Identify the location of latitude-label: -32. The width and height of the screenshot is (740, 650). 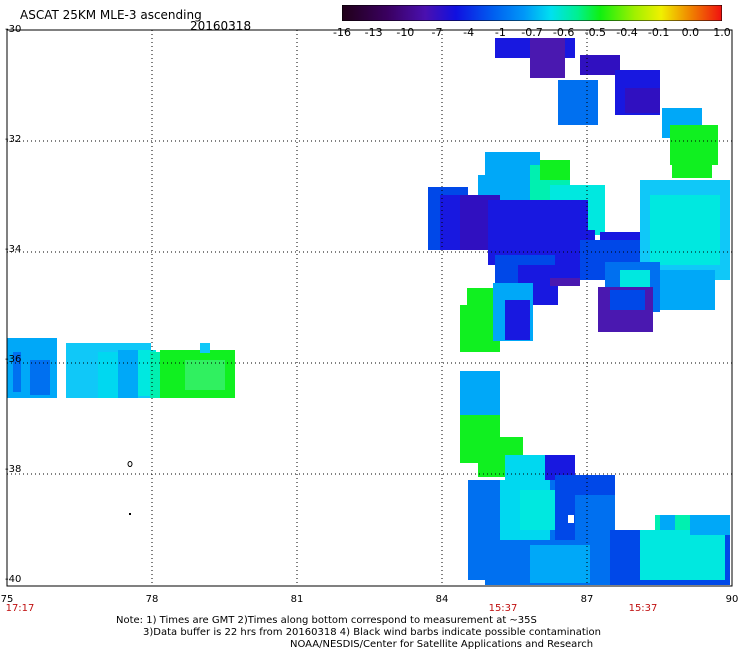
(13, 139).